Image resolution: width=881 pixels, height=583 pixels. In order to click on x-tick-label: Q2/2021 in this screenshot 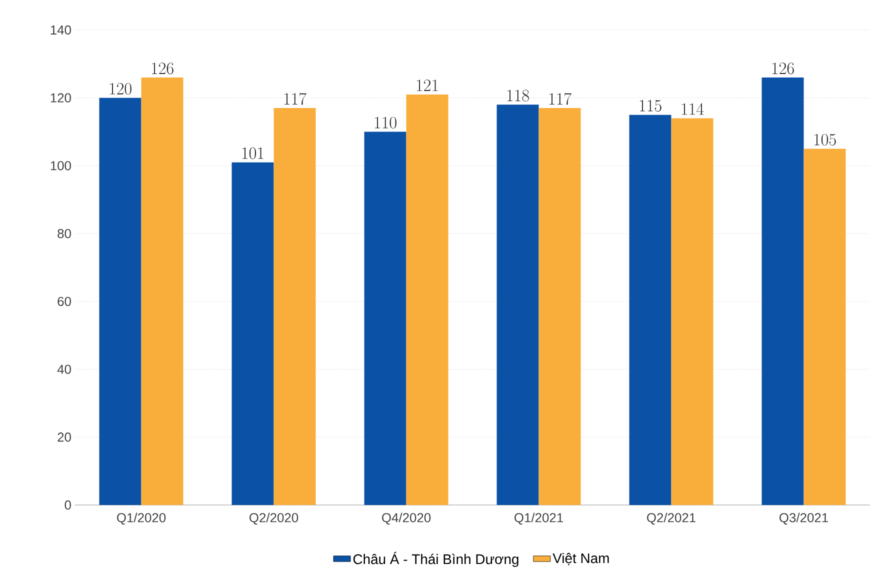, I will do `click(671, 518)`.